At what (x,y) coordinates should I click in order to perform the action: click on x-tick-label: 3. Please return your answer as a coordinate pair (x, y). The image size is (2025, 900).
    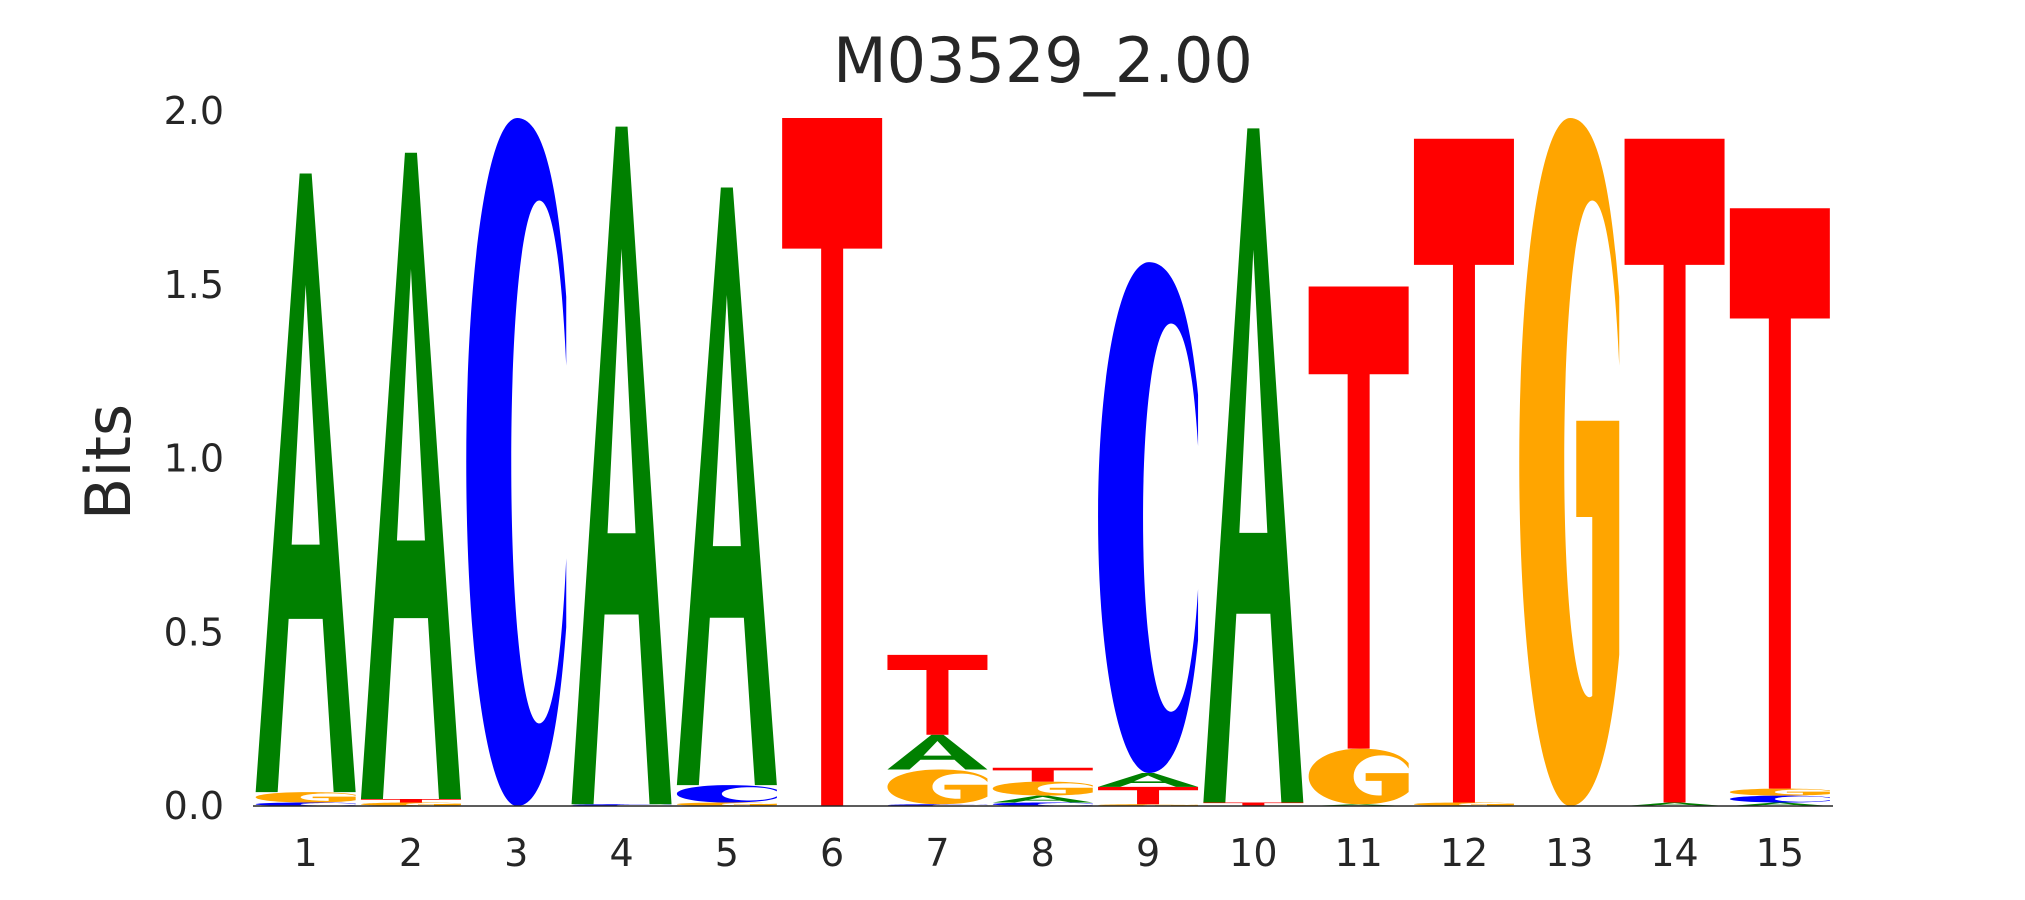
    Looking at the image, I should click on (516, 853).